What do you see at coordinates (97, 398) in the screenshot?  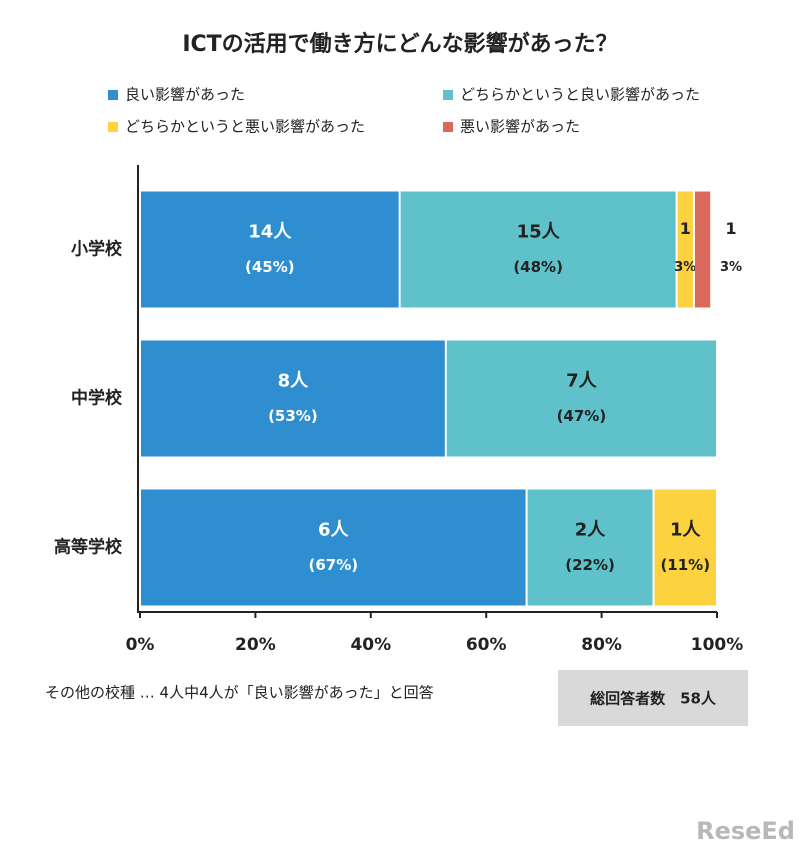 I see `y-tick-label: 中学校` at bounding box center [97, 398].